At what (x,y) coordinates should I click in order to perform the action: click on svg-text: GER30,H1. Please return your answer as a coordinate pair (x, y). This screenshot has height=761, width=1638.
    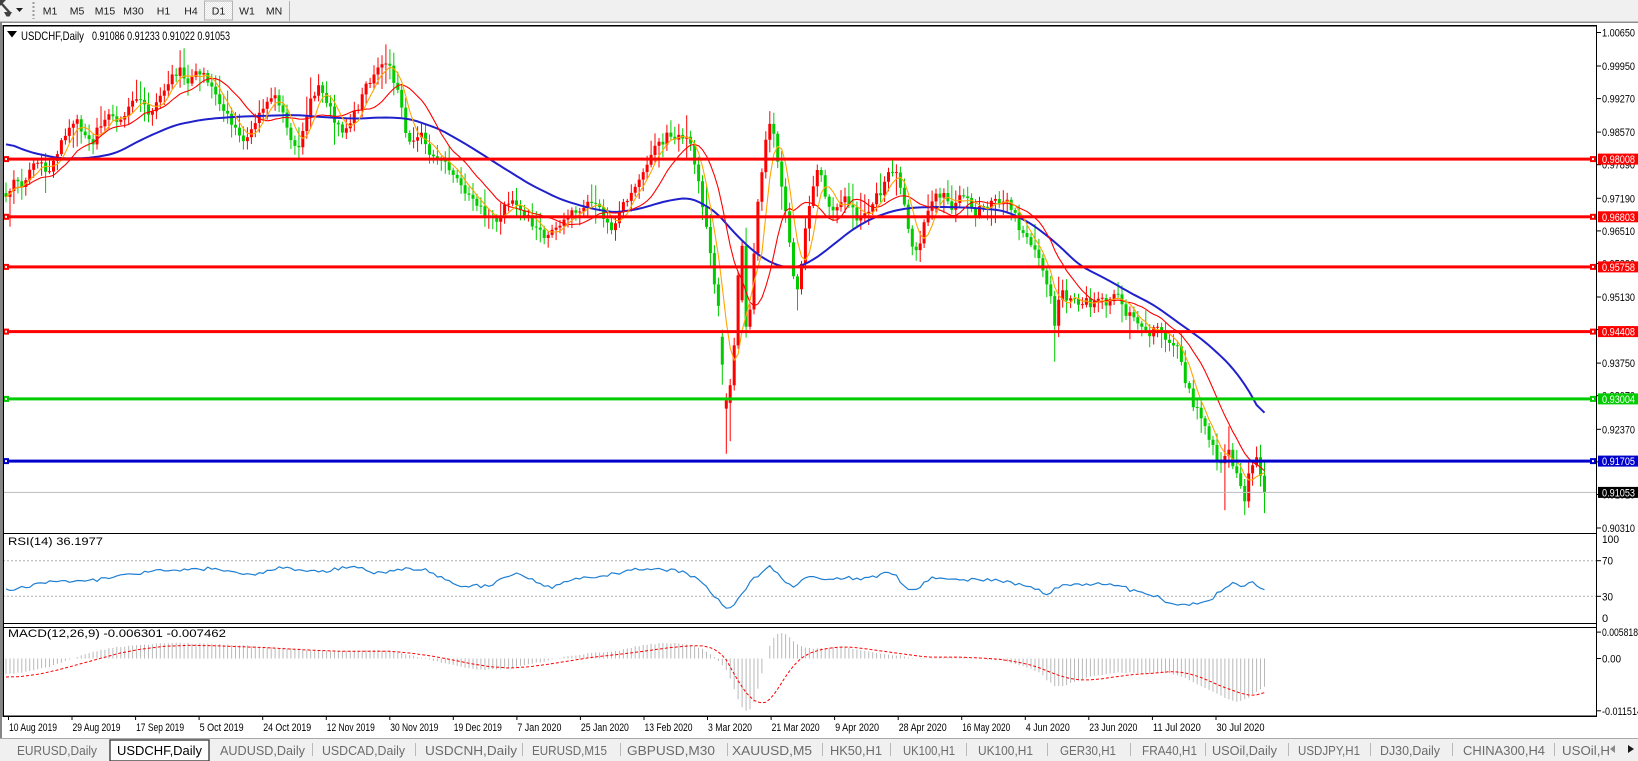
    Looking at the image, I should click on (1088, 751).